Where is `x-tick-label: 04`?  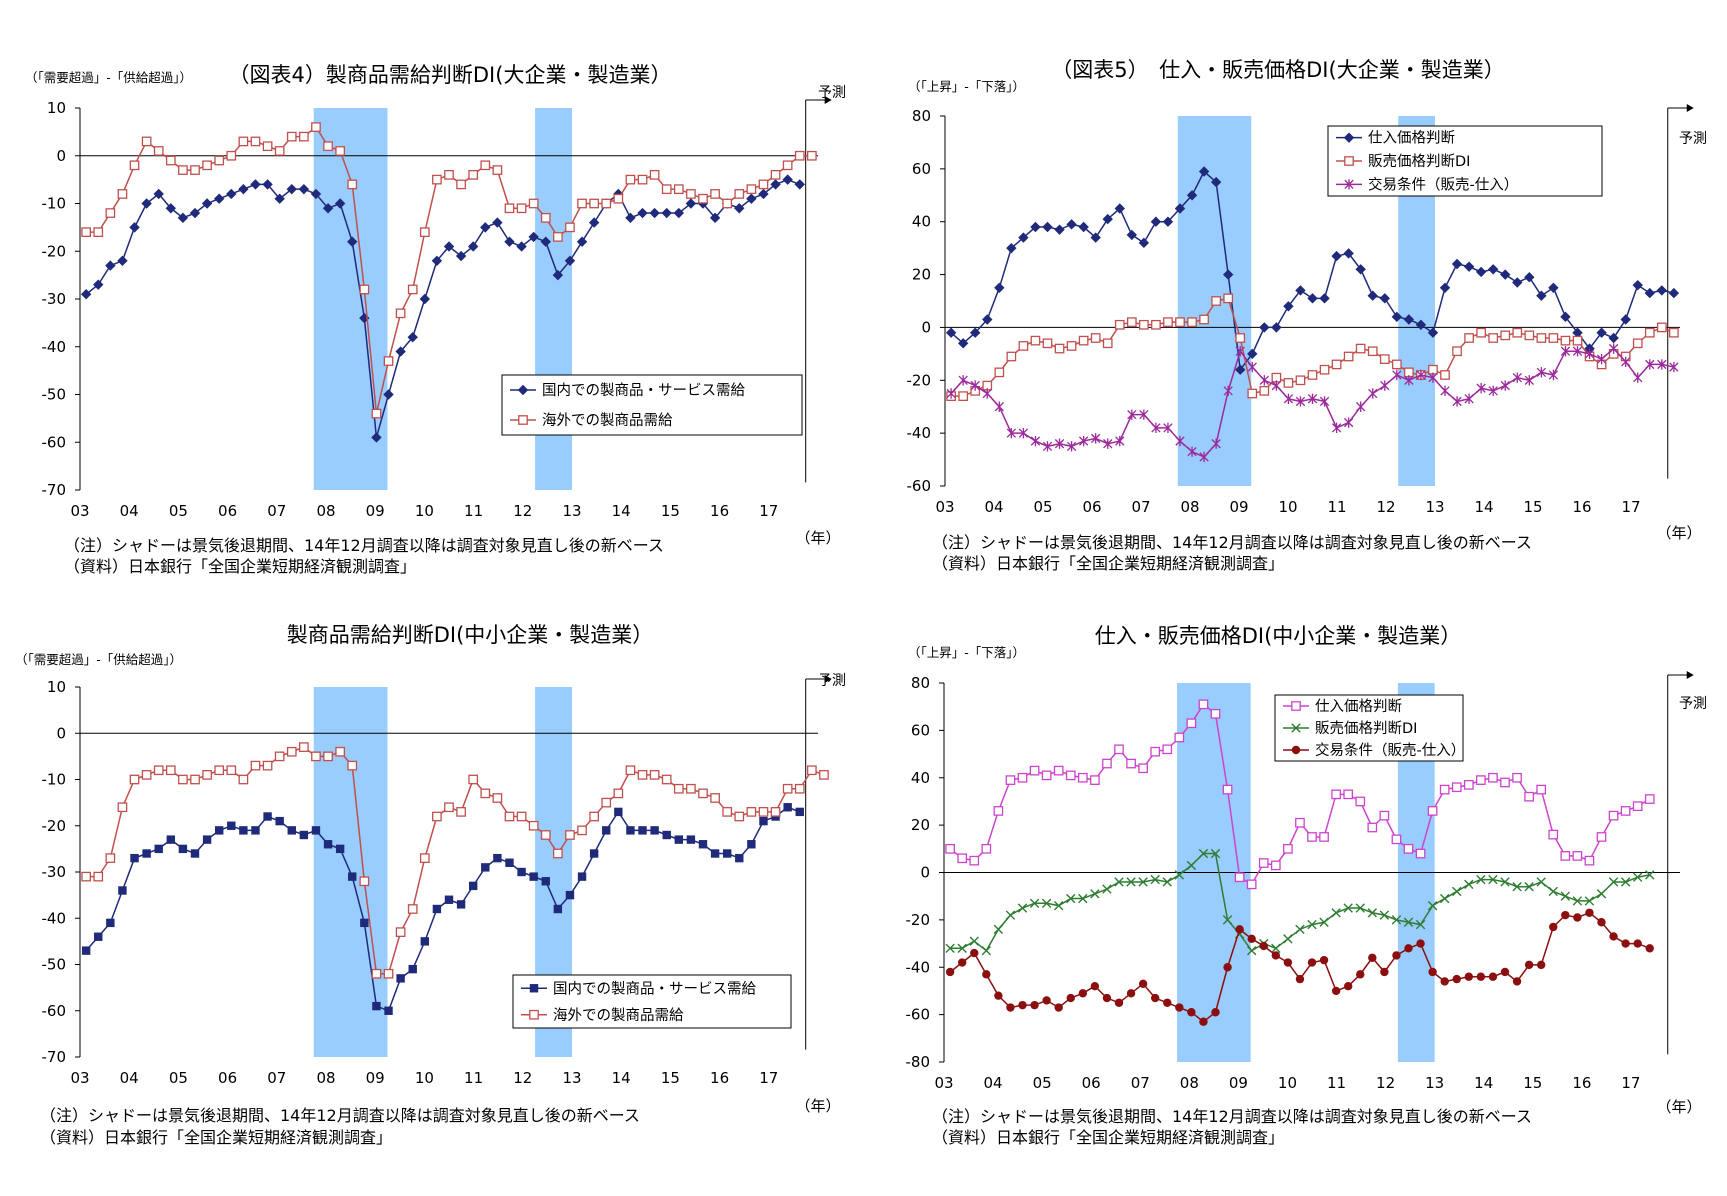
x-tick-label: 04 is located at coordinates (129, 511).